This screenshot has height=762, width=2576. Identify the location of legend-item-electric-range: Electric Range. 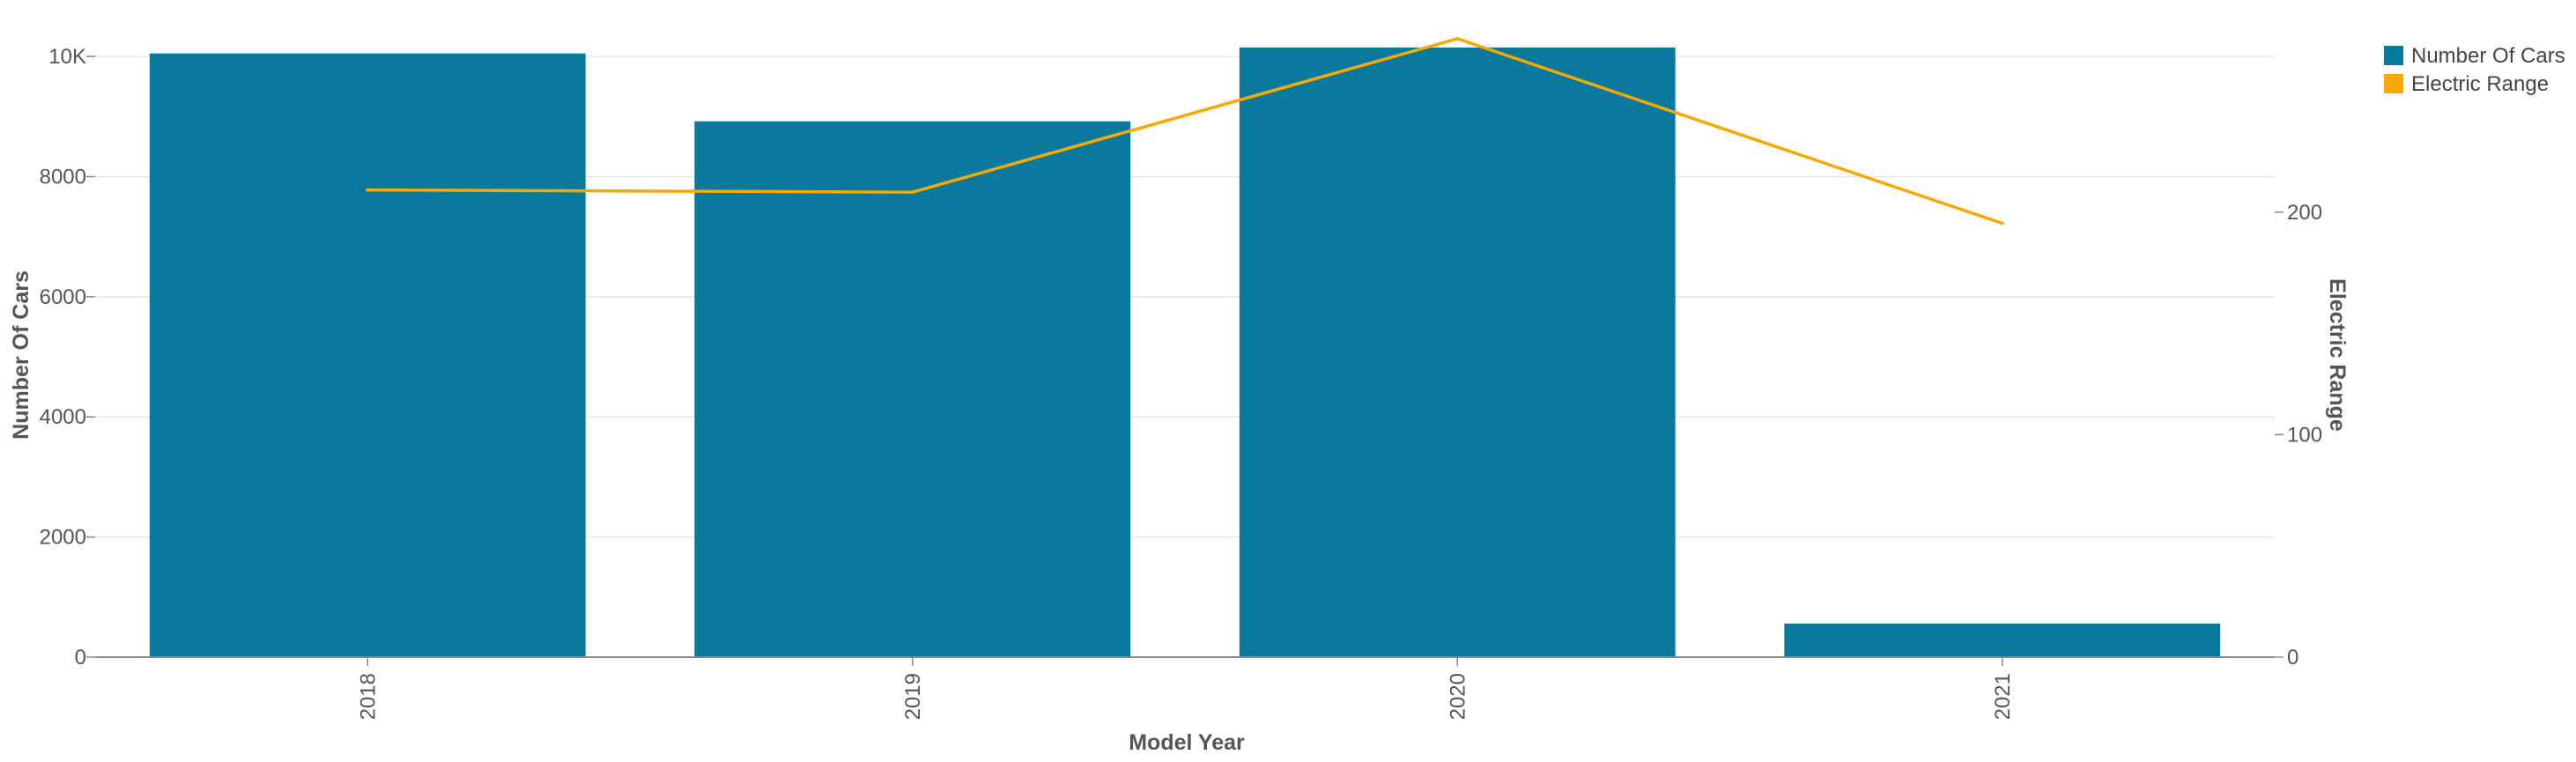
(2466, 84).